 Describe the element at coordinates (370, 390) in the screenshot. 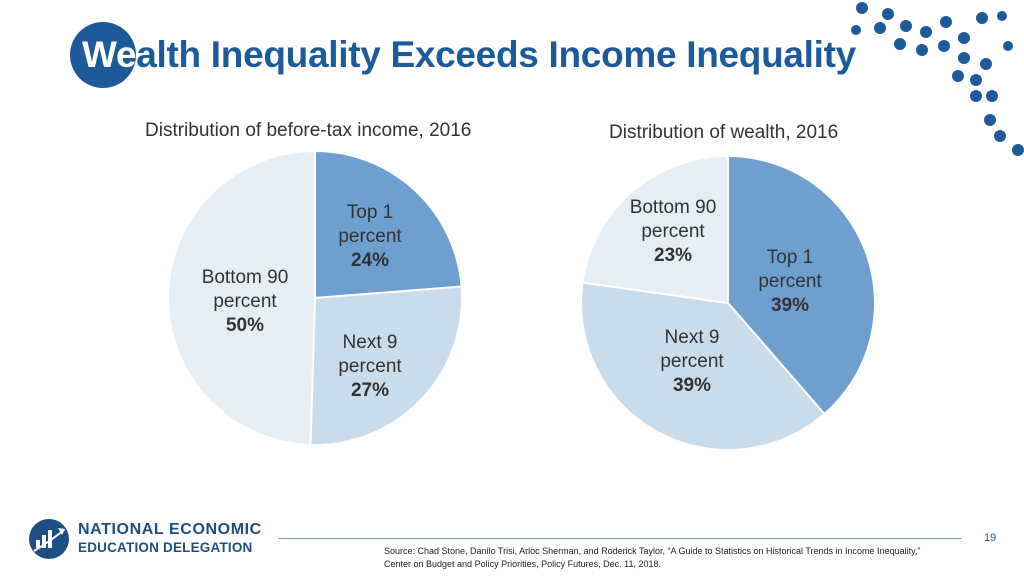

I see `slice-value-label: 27%` at that location.